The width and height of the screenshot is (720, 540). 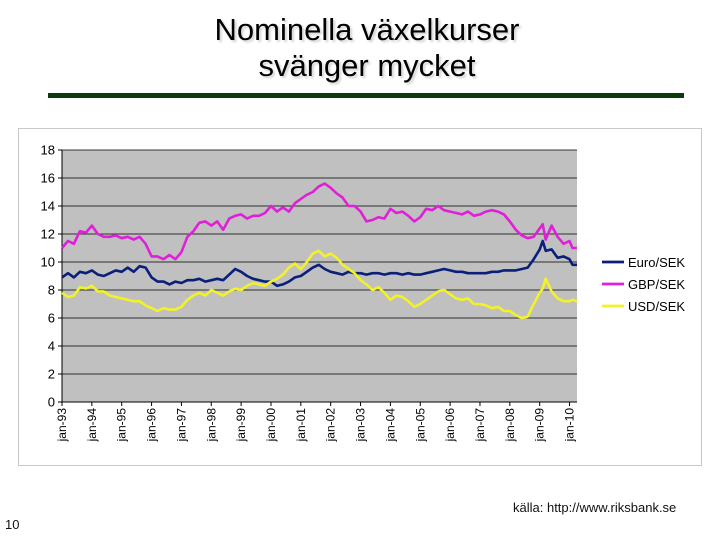 What do you see at coordinates (12, 524) in the screenshot?
I see `page-number: 10` at bounding box center [12, 524].